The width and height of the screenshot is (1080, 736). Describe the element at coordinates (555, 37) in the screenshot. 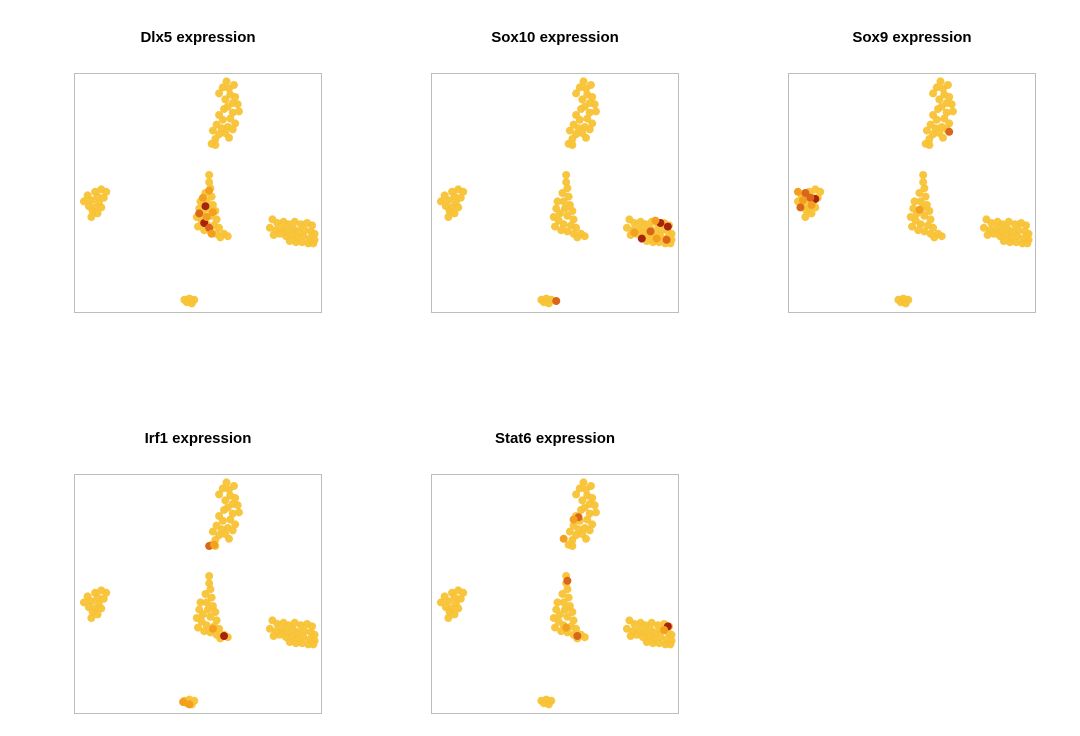

I see `panel-title-sox10: Sox10 expression` at that location.